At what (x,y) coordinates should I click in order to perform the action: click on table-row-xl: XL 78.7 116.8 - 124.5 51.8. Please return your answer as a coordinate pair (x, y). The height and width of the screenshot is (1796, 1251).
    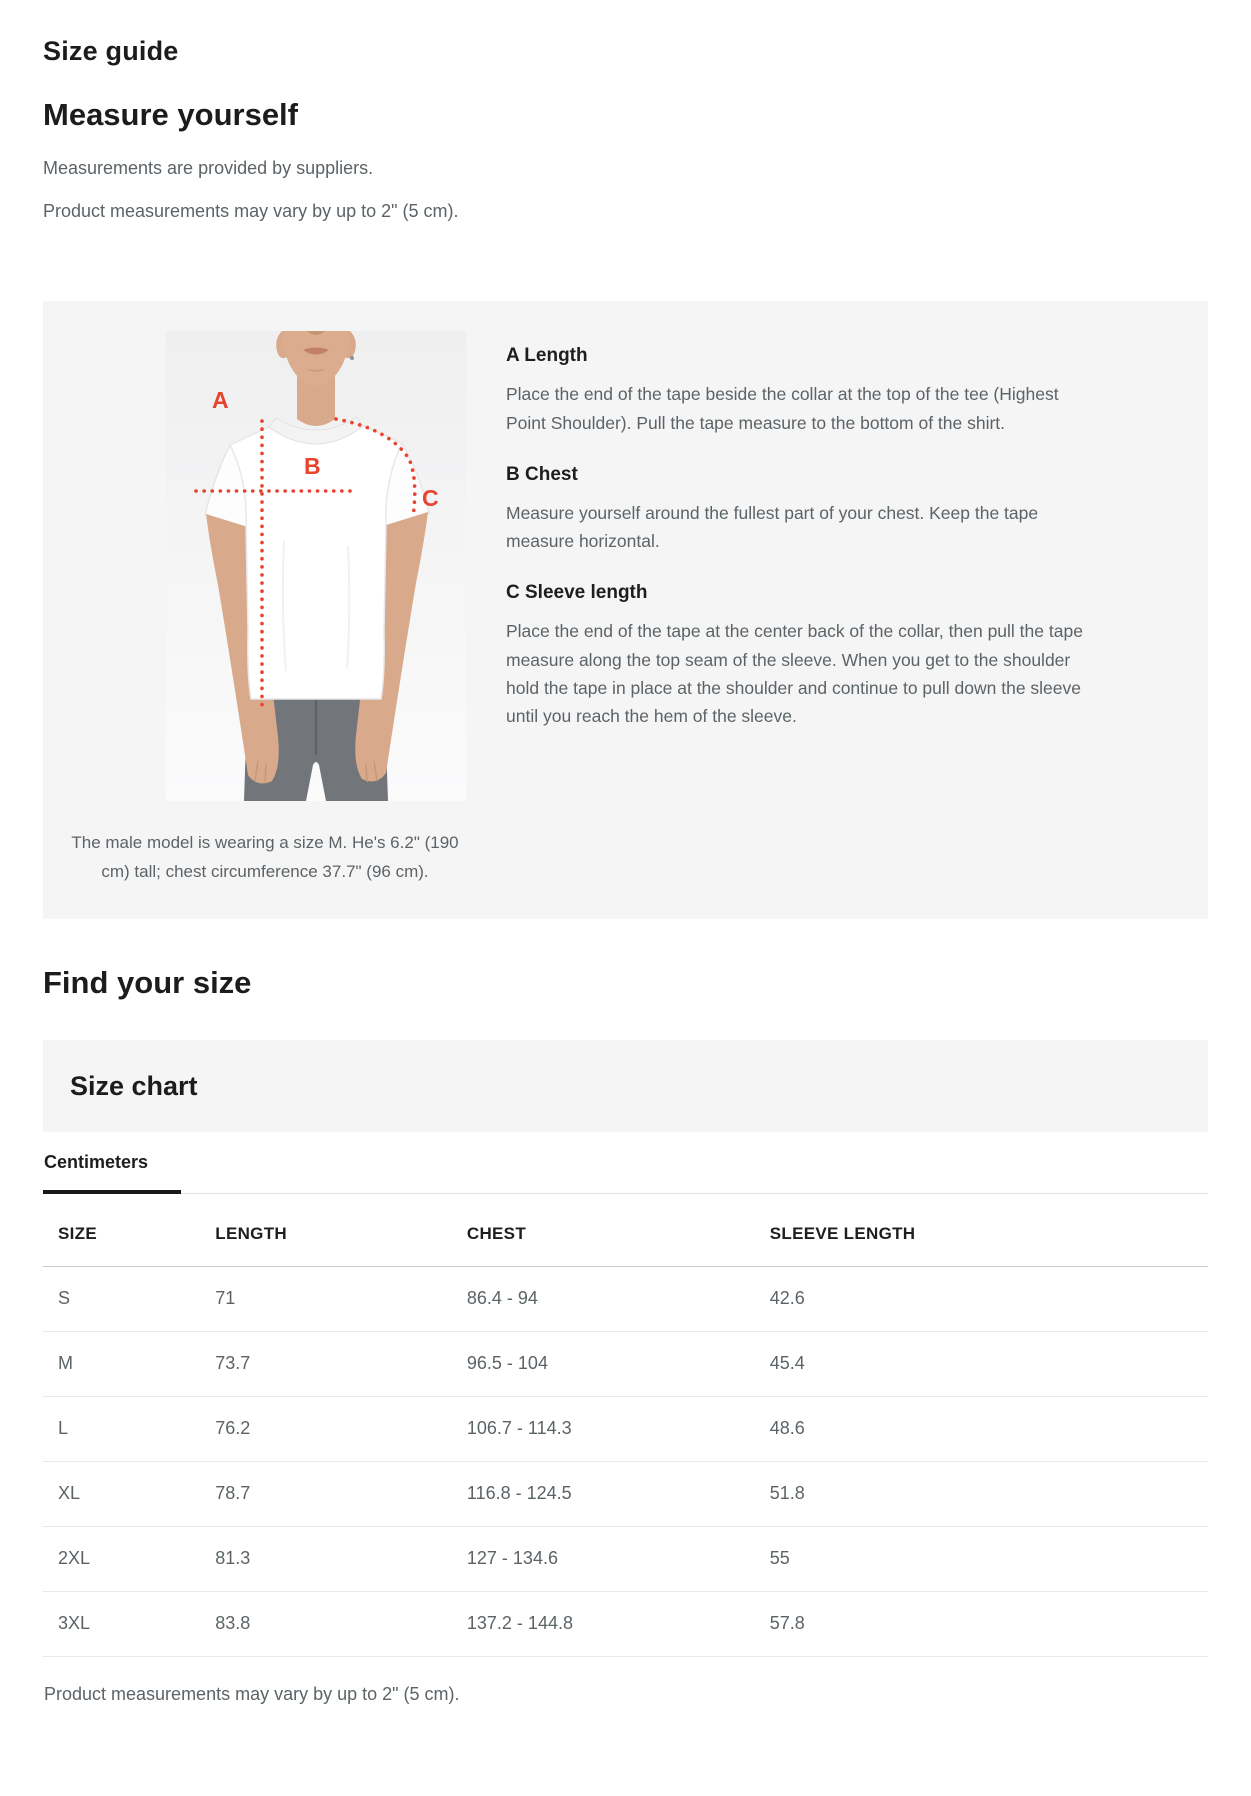
    Looking at the image, I should click on (625, 1494).